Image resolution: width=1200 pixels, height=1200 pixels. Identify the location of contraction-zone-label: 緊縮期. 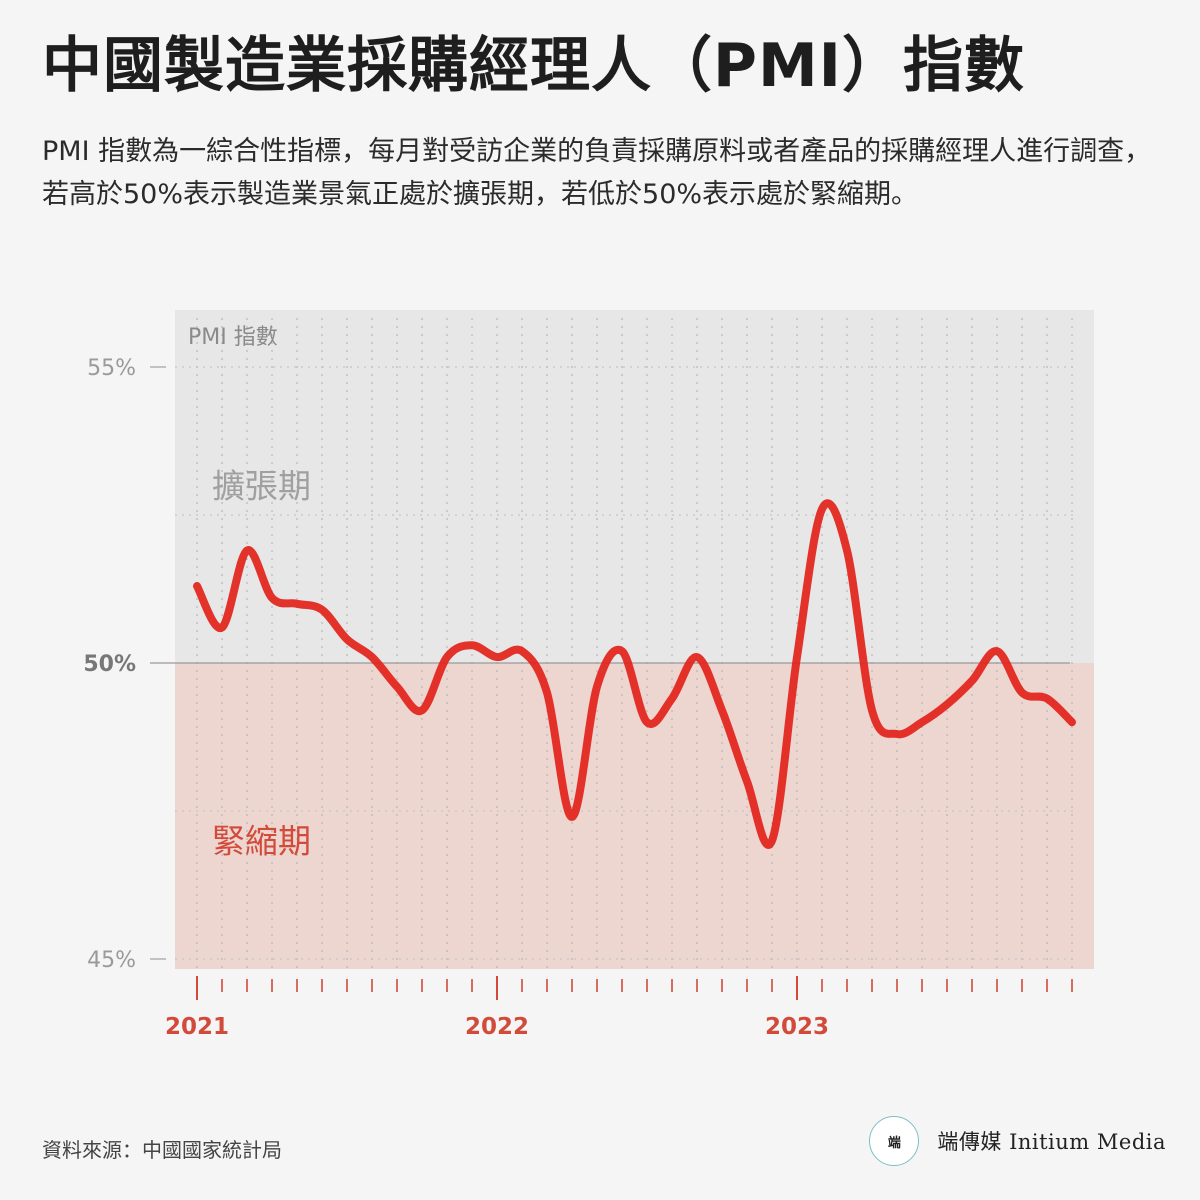
(261, 841).